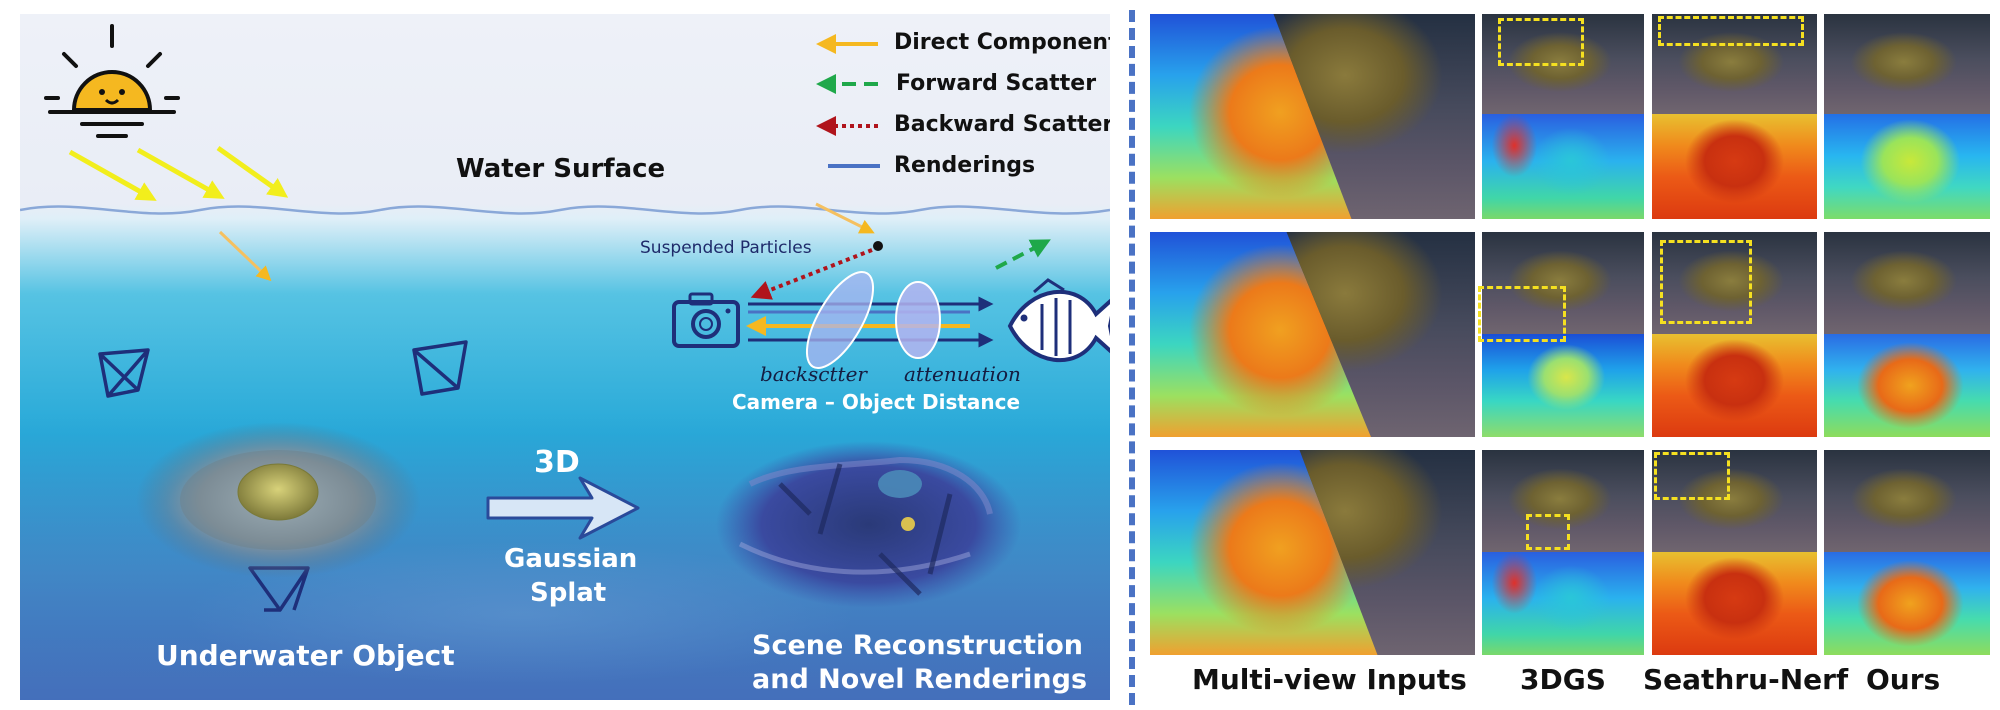  What do you see at coordinates (557, 462) in the screenshot?
I see `arrow-3d-label: 3D` at bounding box center [557, 462].